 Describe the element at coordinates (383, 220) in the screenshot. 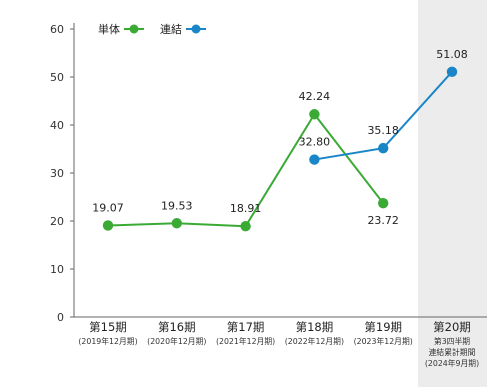

I see `data-label: 23.72` at that location.